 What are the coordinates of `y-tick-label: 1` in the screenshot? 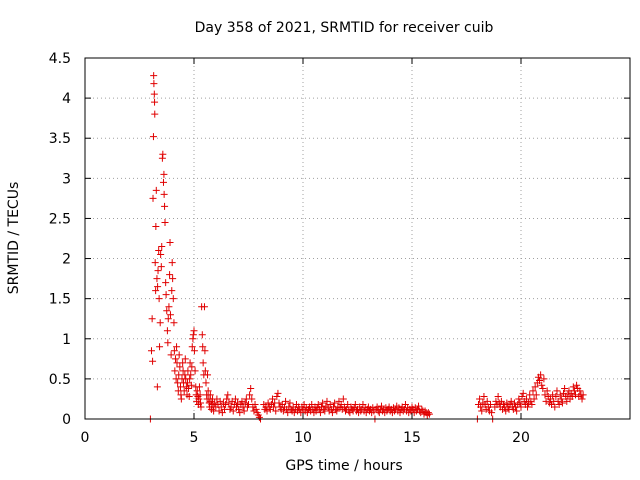 It's located at (66, 340).